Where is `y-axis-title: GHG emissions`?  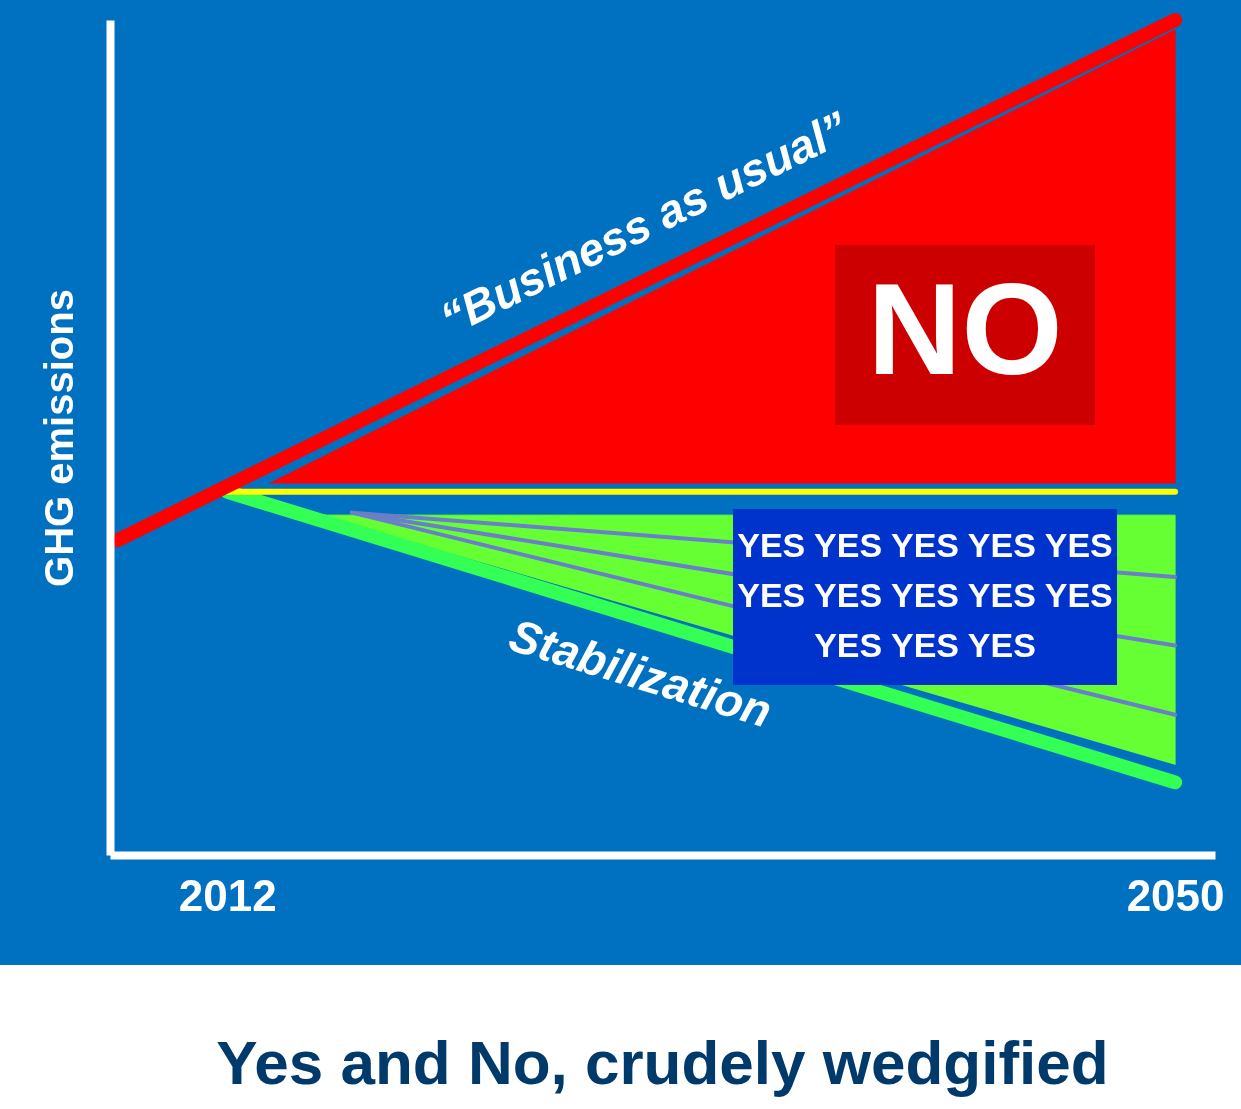
y-axis-title: GHG emissions is located at coordinates (58, 438).